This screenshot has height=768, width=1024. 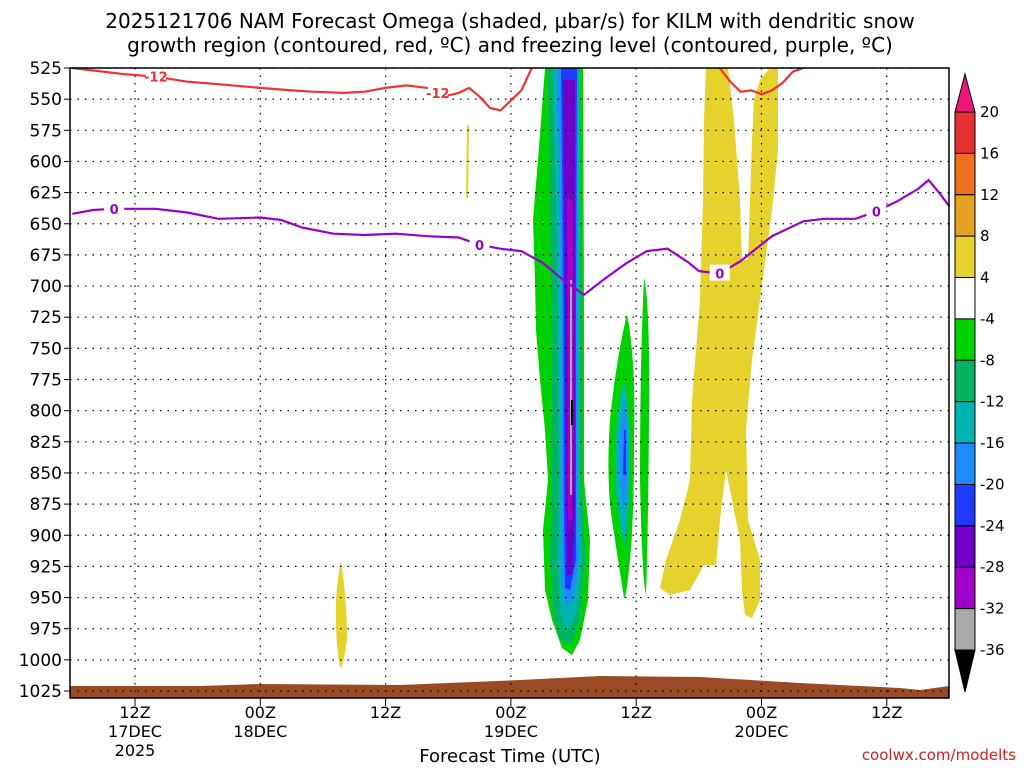 What do you see at coordinates (511, 731) in the screenshot?
I see `x-tick-date: 19DEC` at bounding box center [511, 731].